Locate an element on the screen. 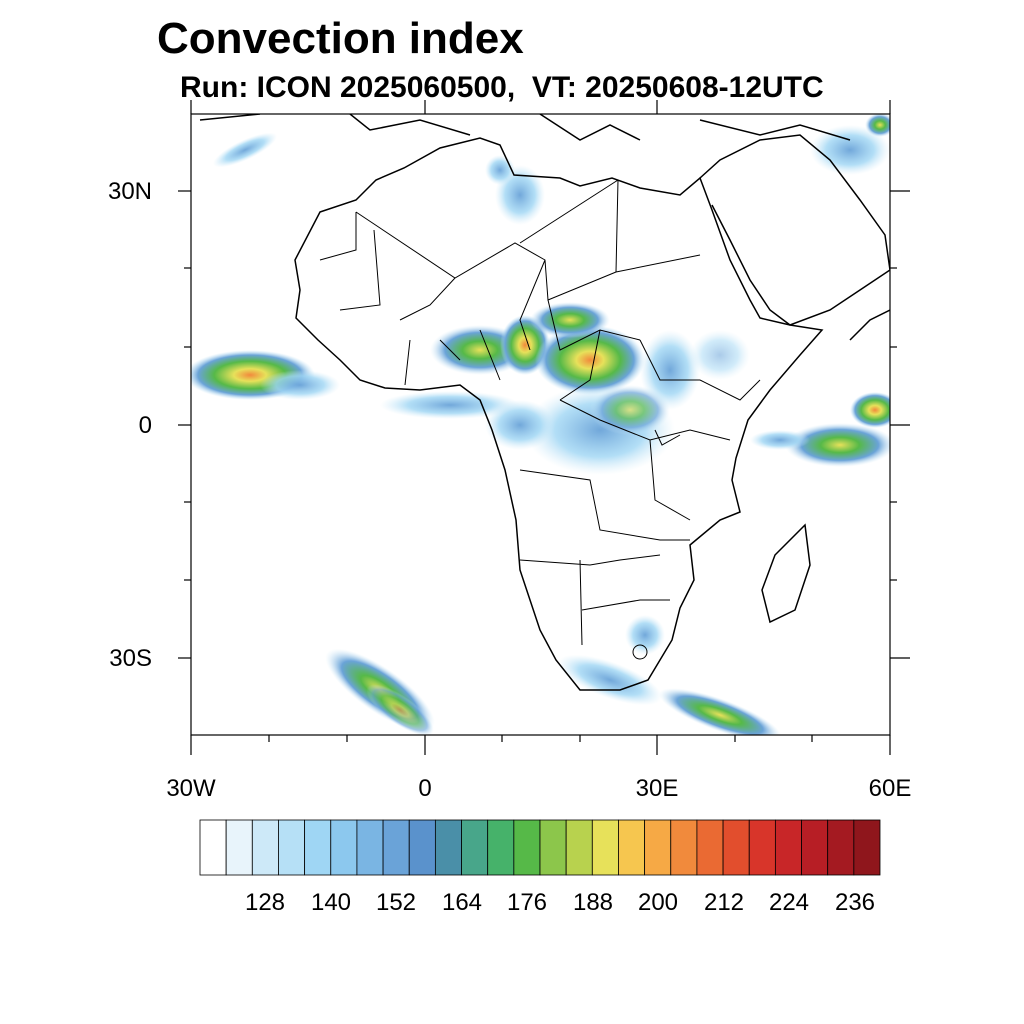 This screenshot has height=1024, width=1024. convection-chad-car is located at coordinates (590, 360).